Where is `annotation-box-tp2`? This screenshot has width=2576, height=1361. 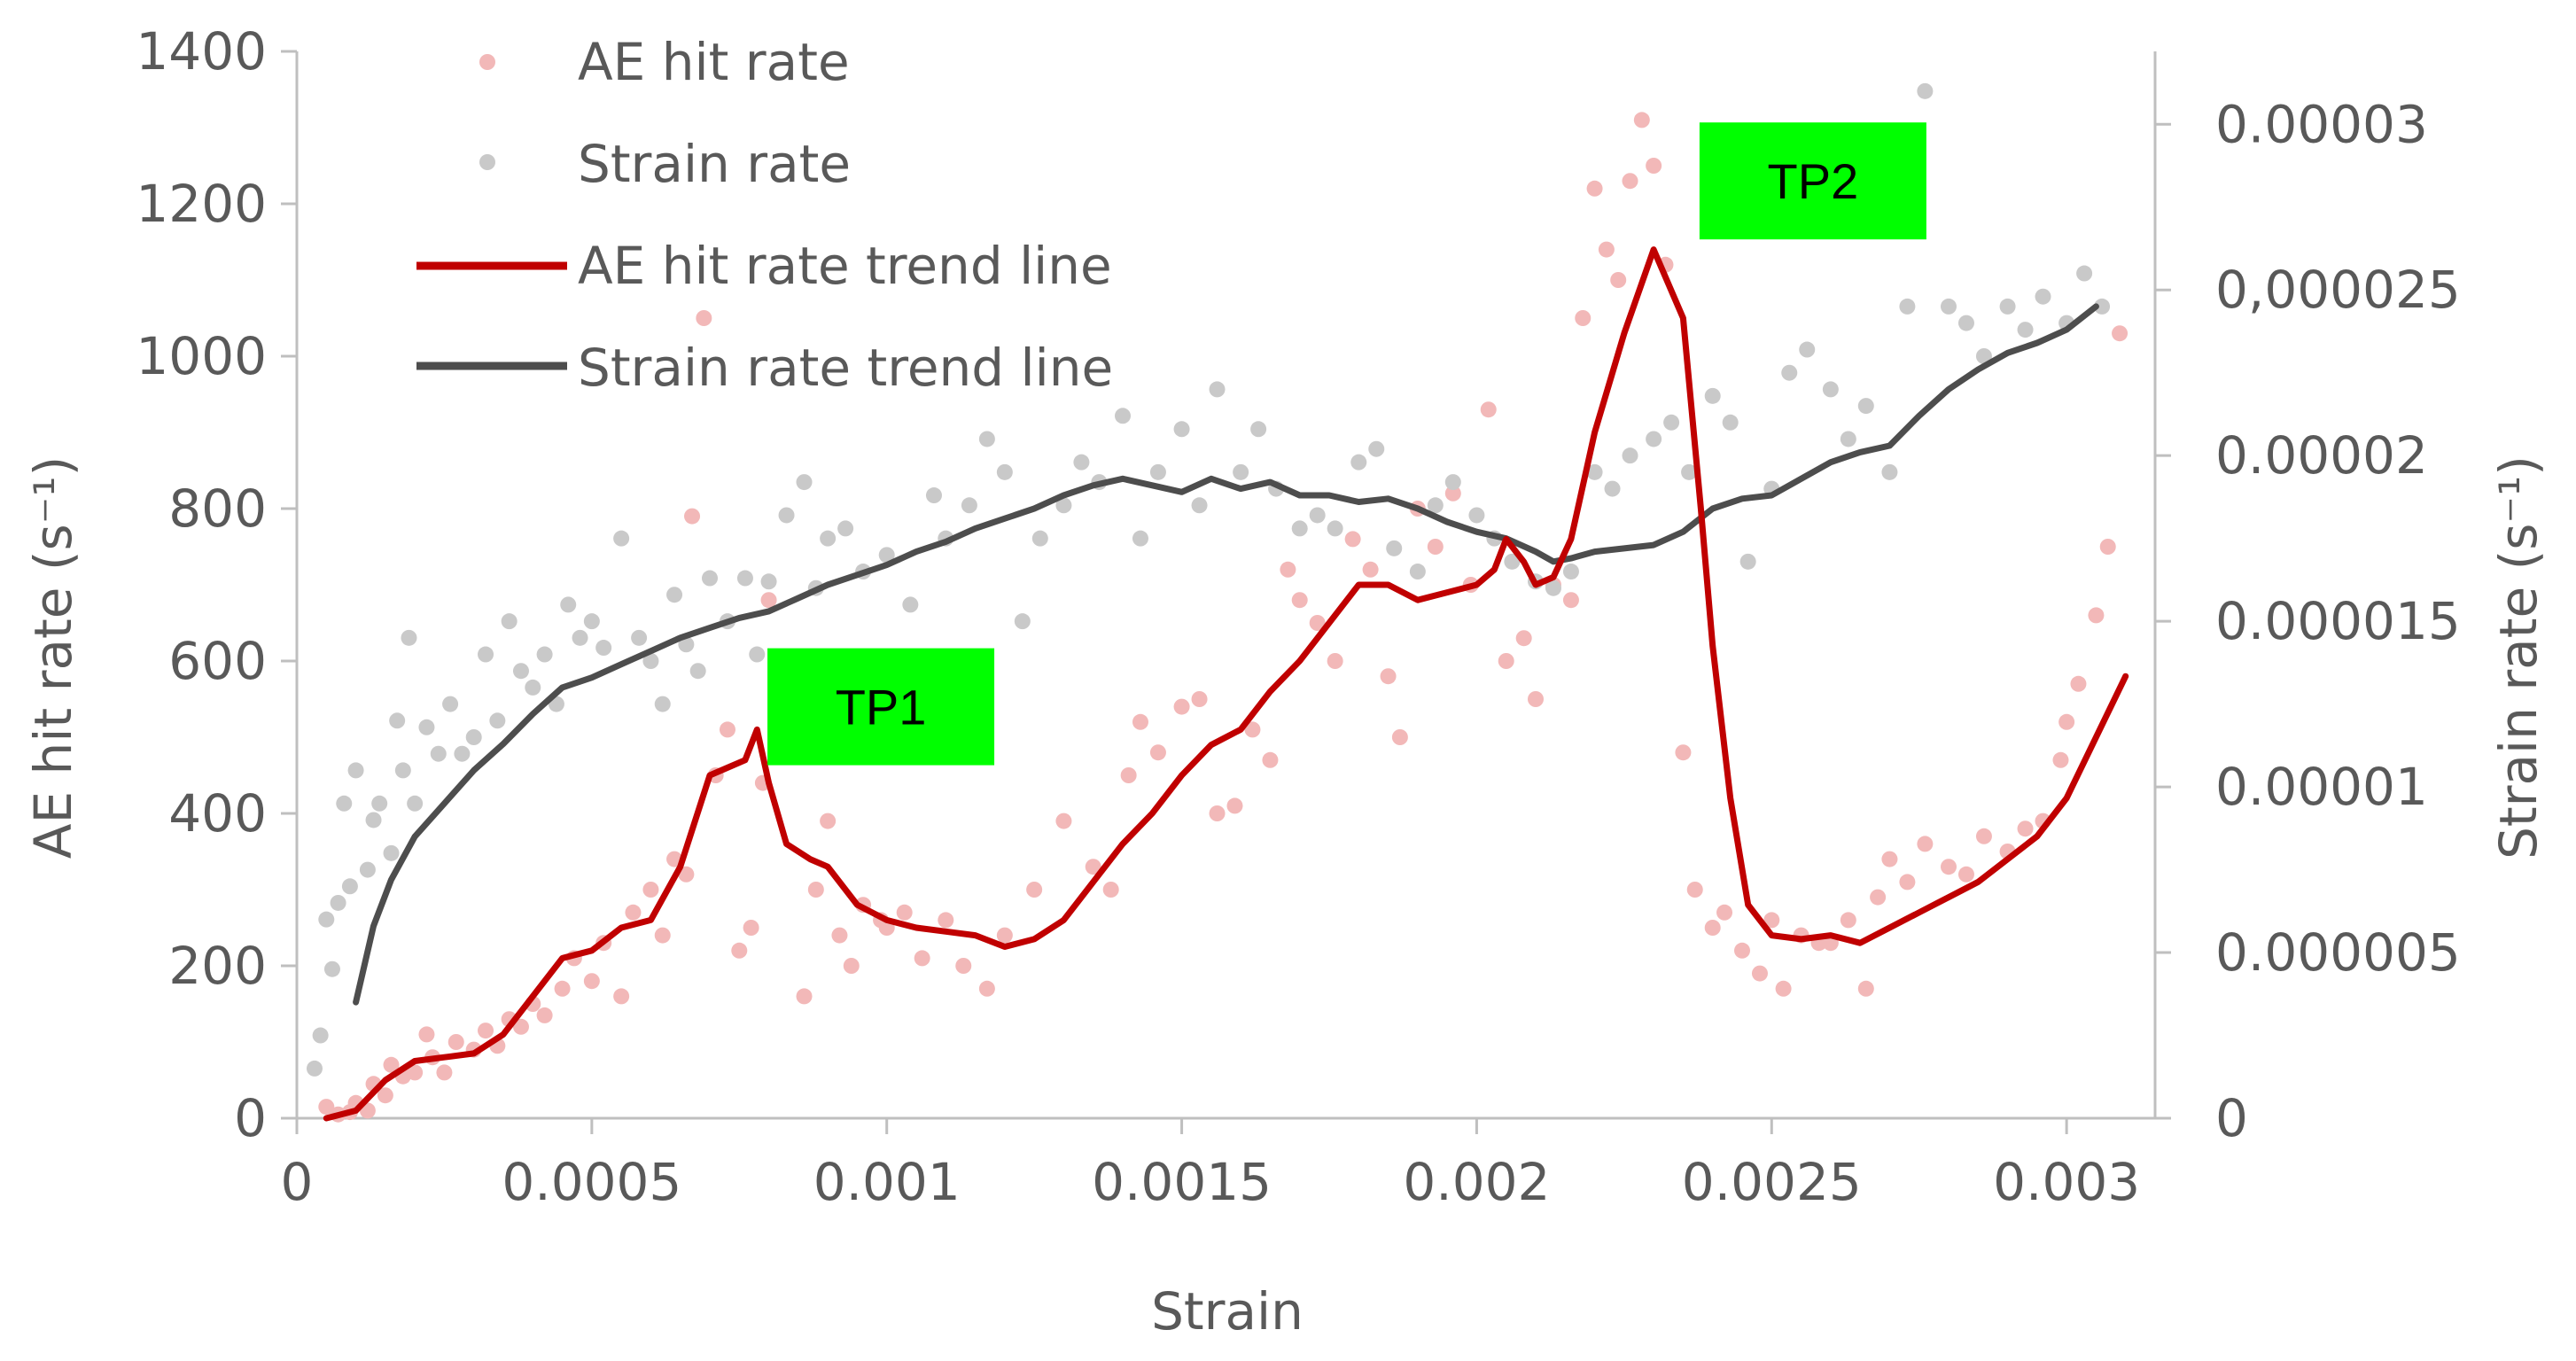
annotation-box-tp2 is located at coordinates (1813, 181).